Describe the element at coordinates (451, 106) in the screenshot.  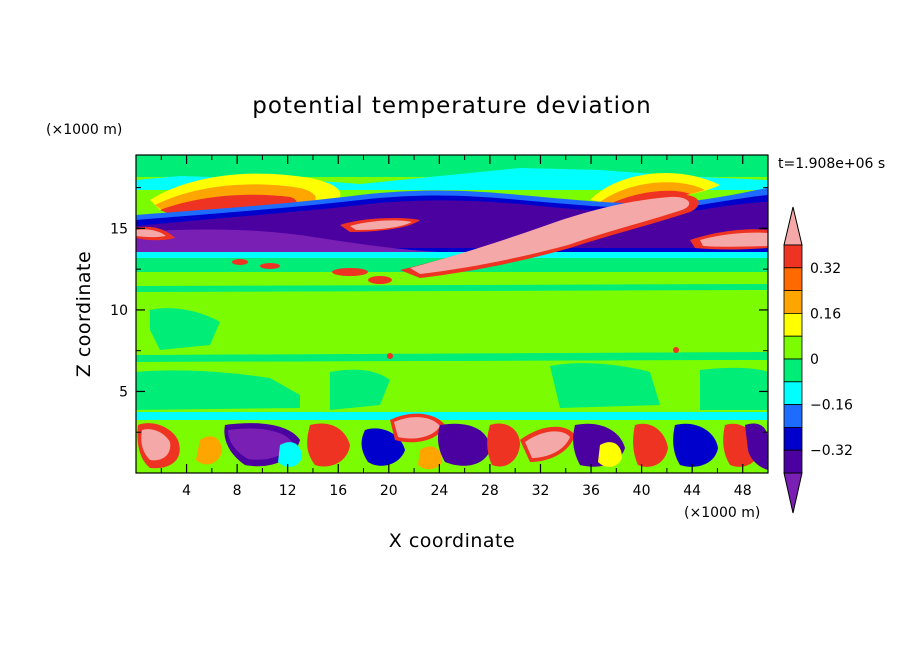
I see `chart-title: potential temperature deviation` at that location.